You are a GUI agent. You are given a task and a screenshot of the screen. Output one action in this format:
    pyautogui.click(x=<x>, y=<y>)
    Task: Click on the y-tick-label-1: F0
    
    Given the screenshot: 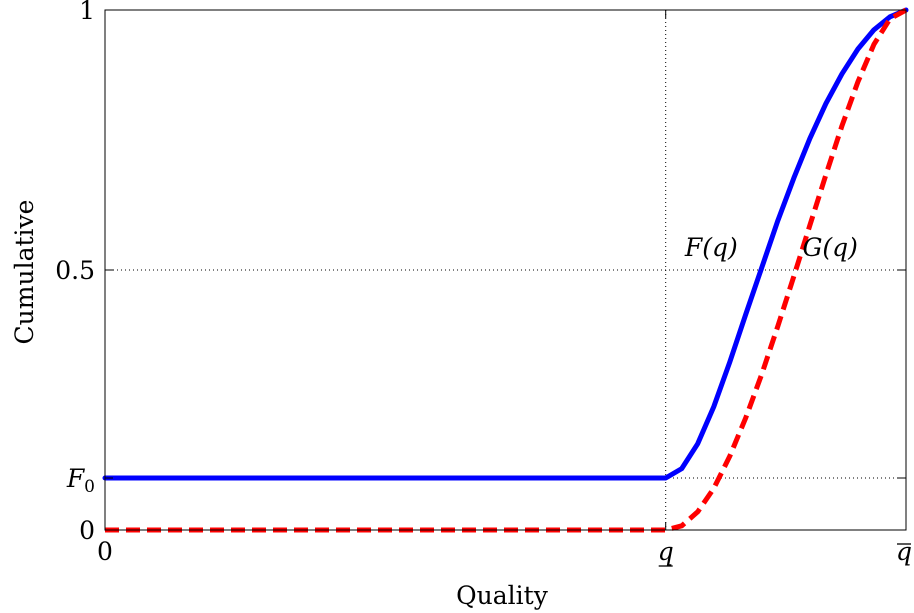 What is the action you would take?
    pyautogui.click(x=80, y=480)
    